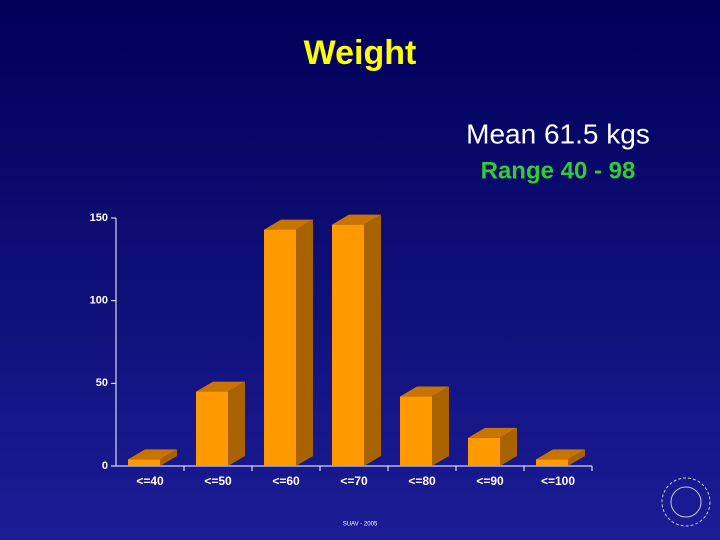 Image resolution: width=720 pixels, height=540 pixels. What do you see at coordinates (558, 481) in the screenshot?
I see `x-tick-label: <=100` at bounding box center [558, 481].